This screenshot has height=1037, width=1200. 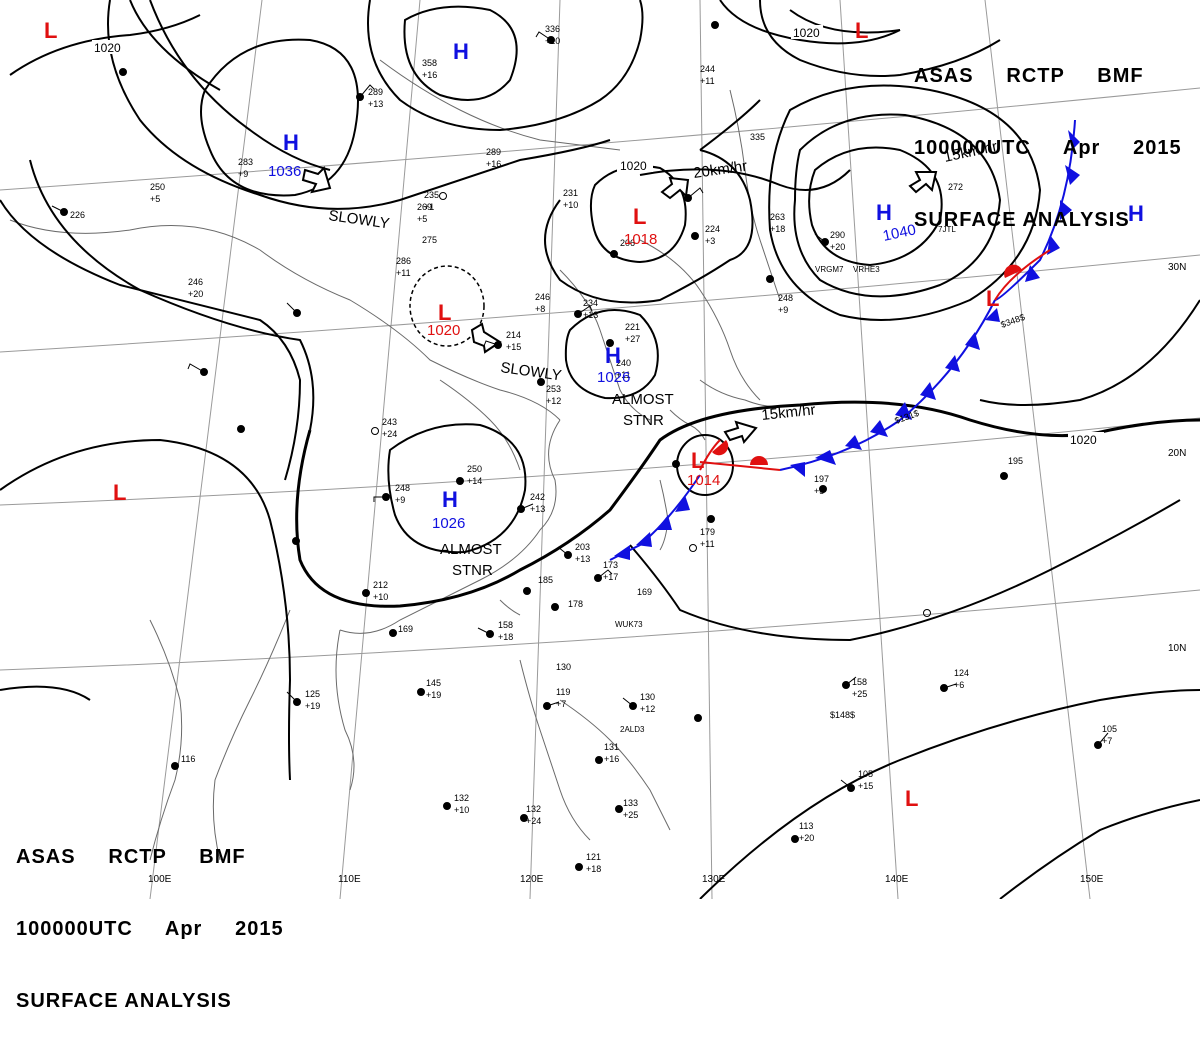 What do you see at coordinates (1092, 879) in the screenshot?
I see `longitude-label: 150E` at bounding box center [1092, 879].